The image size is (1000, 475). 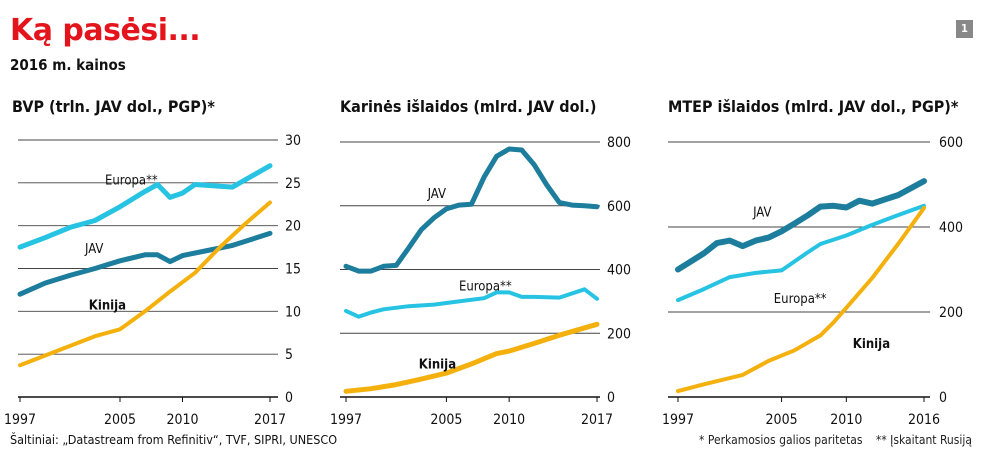 I want to click on y-tick-label: 5, so click(x=289, y=355).